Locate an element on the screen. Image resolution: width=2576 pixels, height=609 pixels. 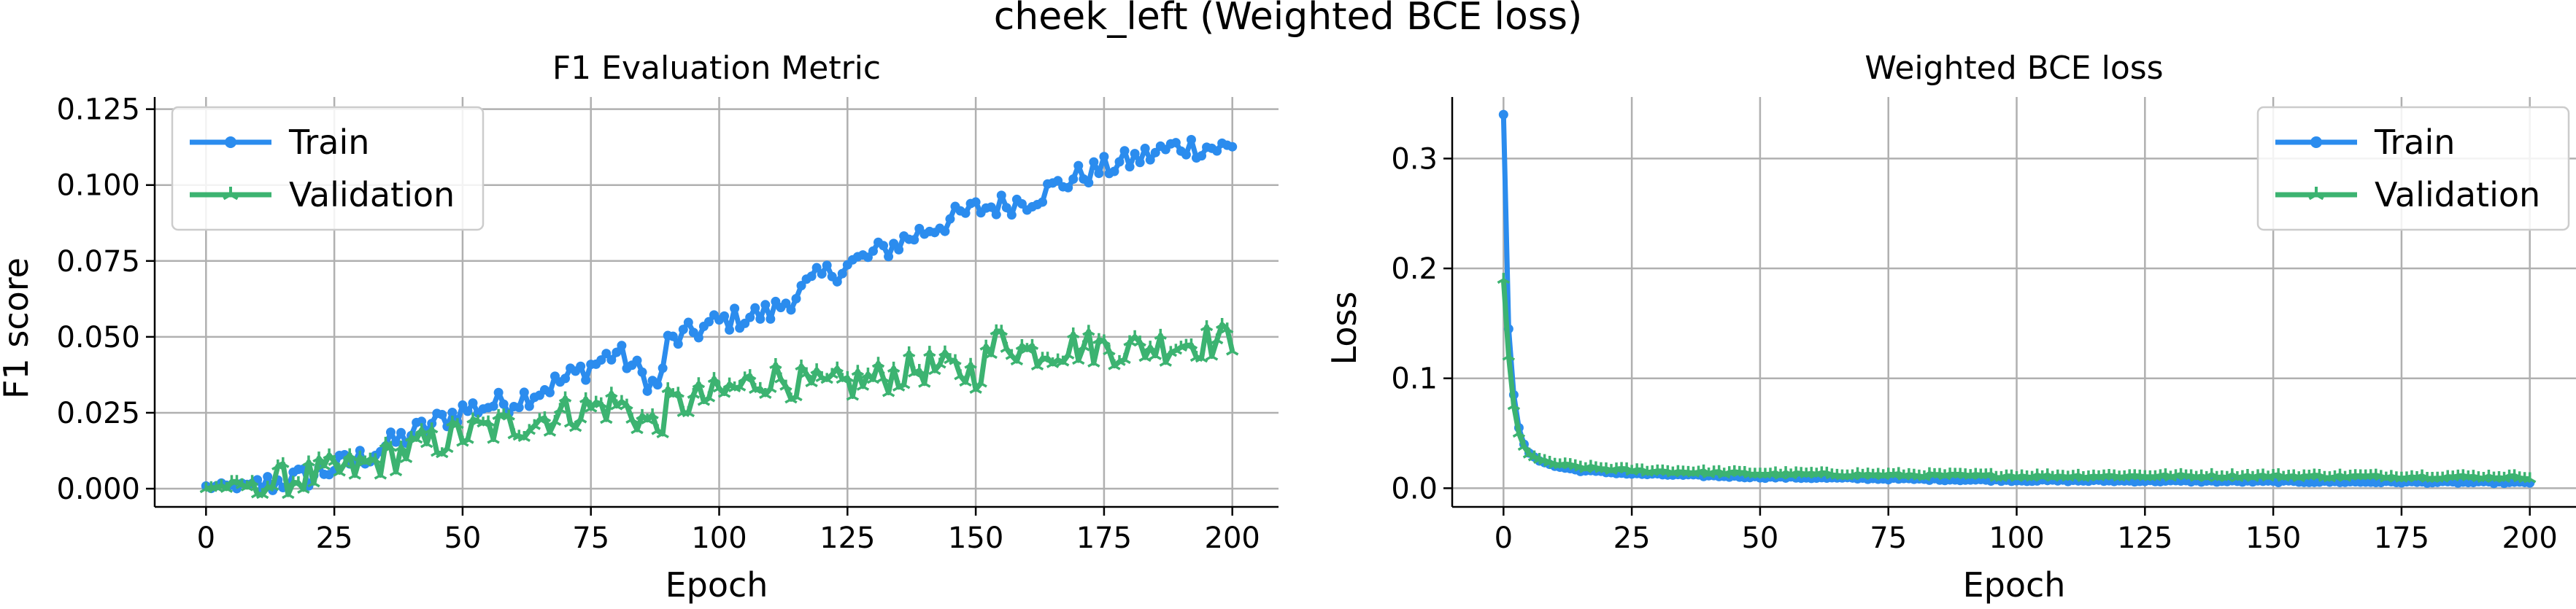
figure-title: cheek_left (Weighted BCE loss) is located at coordinates (1288, 19).